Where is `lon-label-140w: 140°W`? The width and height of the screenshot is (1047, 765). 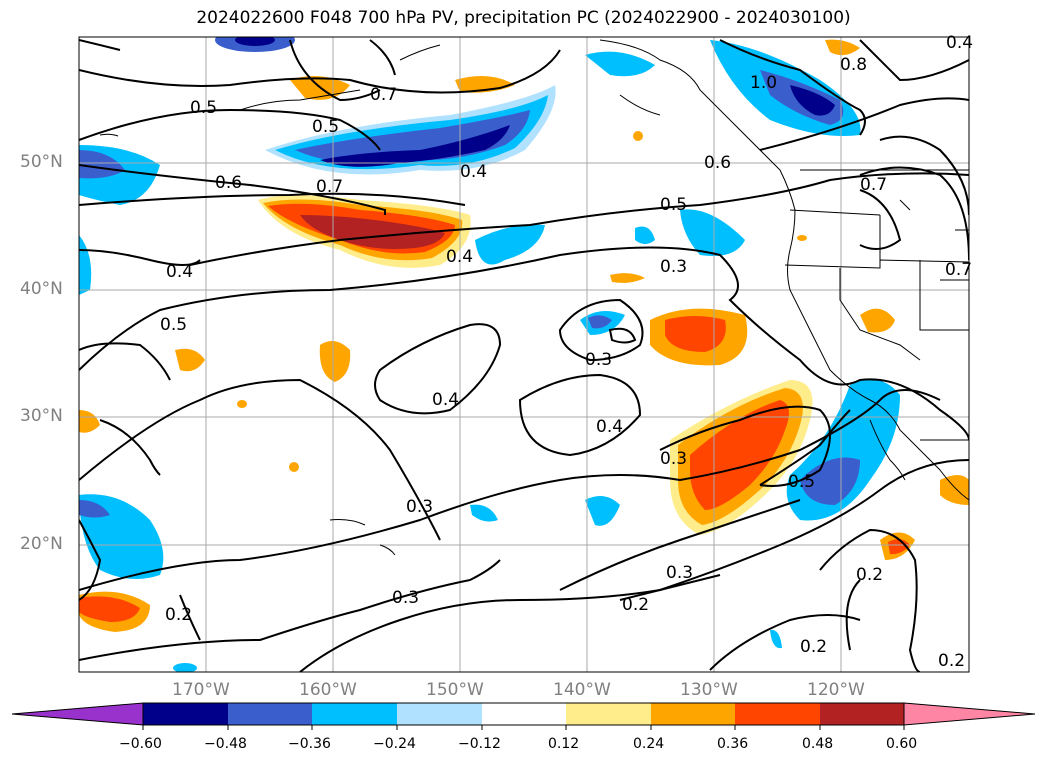 lon-label-140w: 140°W is located at coordinates (582, 690).